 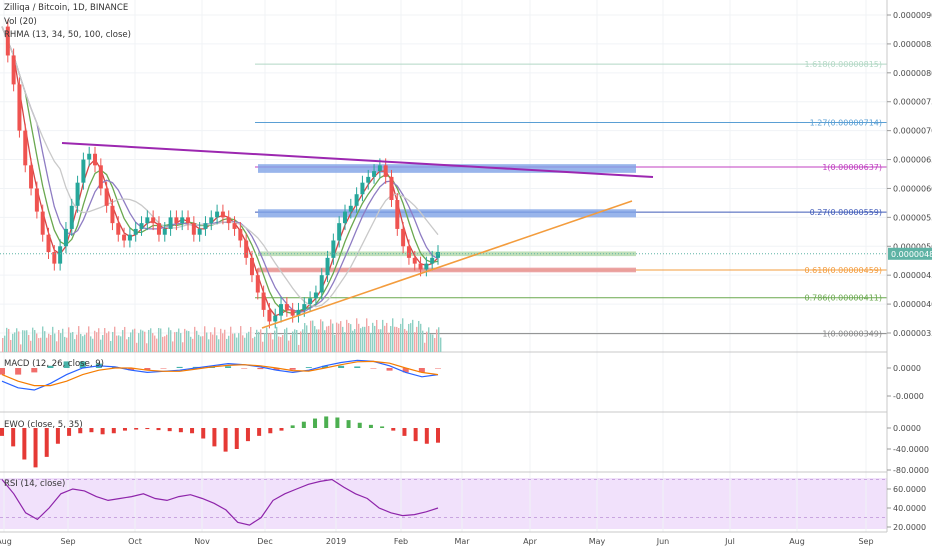 I want to click on rsi-line, so click(x=220, y=502).